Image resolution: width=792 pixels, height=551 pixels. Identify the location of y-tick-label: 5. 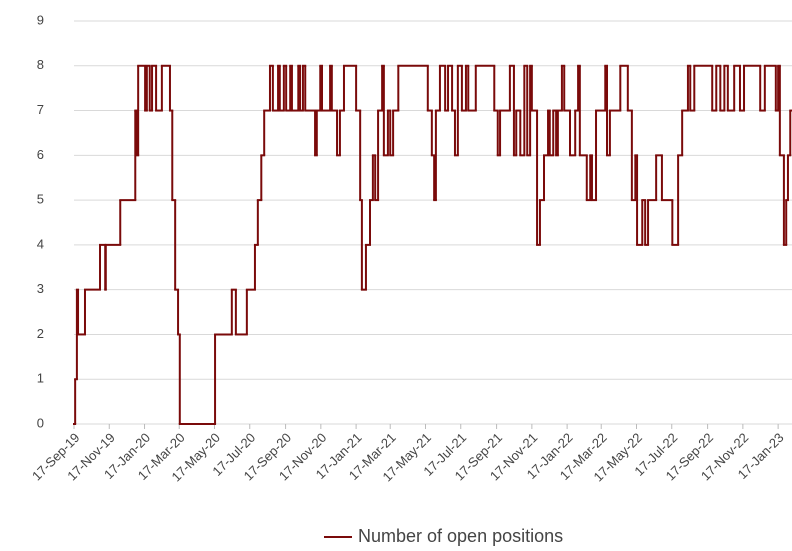
(40, 199).